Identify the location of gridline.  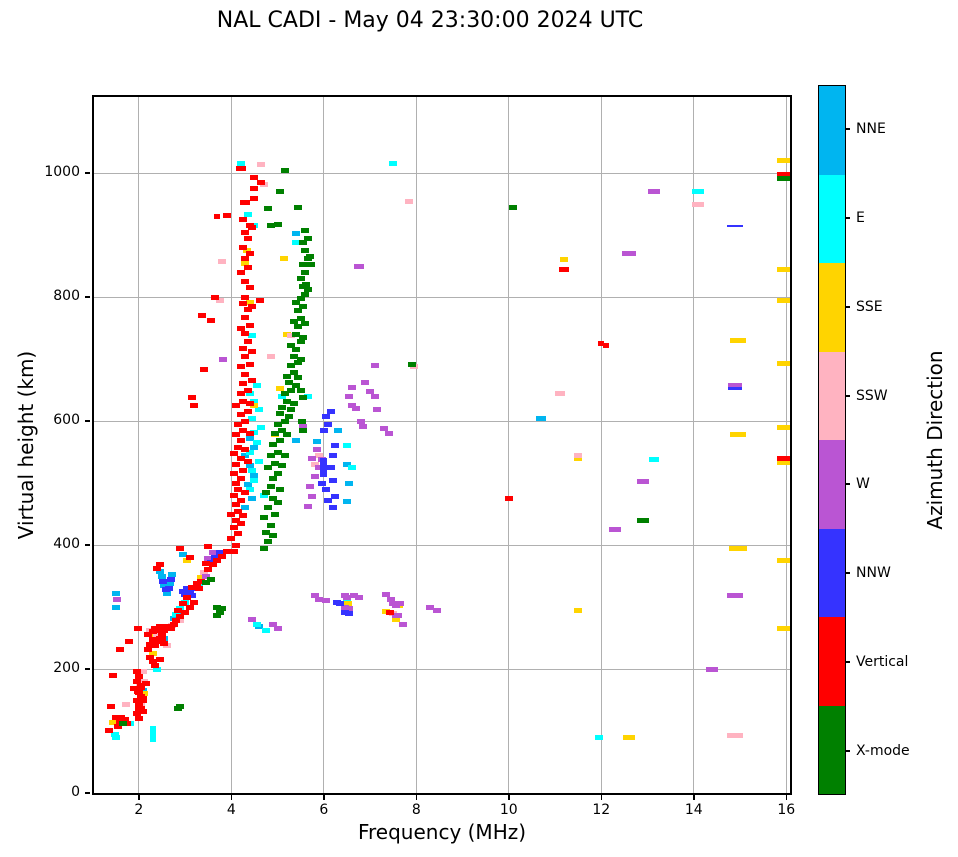
(139, 445).